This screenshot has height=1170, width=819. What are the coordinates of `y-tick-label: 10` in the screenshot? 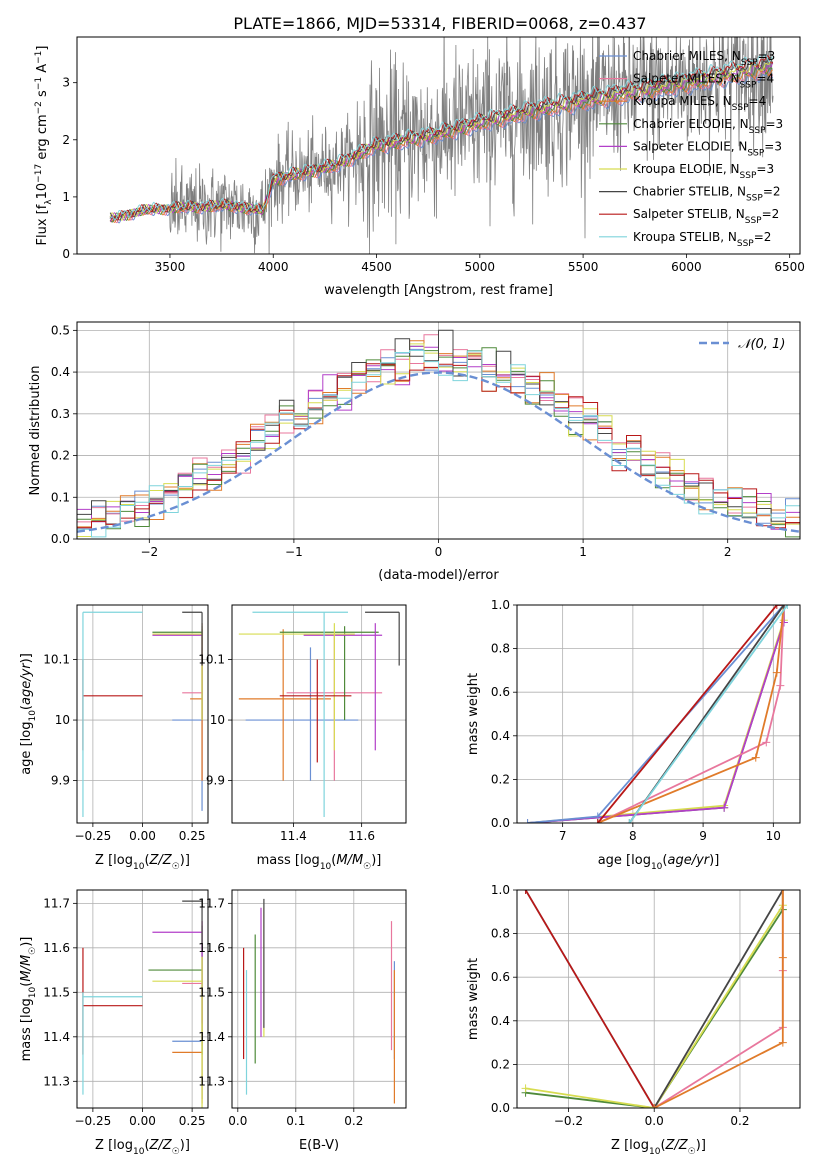 It's located at (62, 720).